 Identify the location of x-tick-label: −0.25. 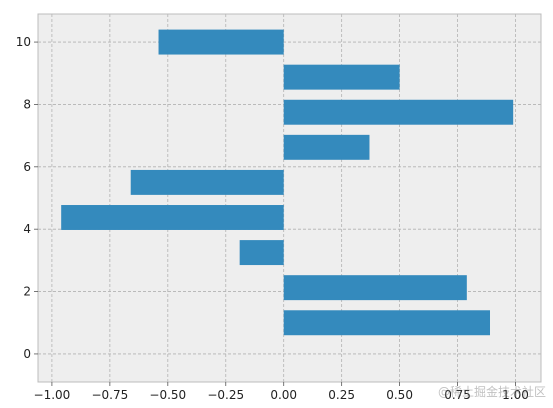
(225, 395).